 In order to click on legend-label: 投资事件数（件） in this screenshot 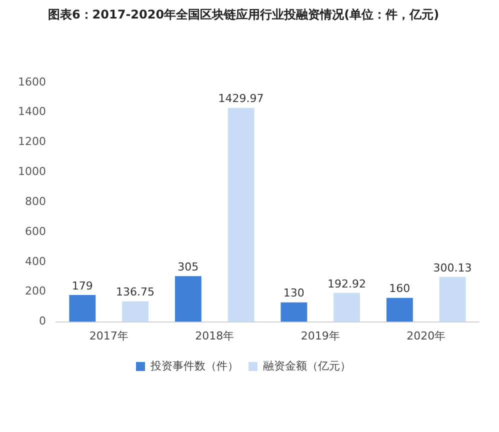, I will do `click(194, 365)`.